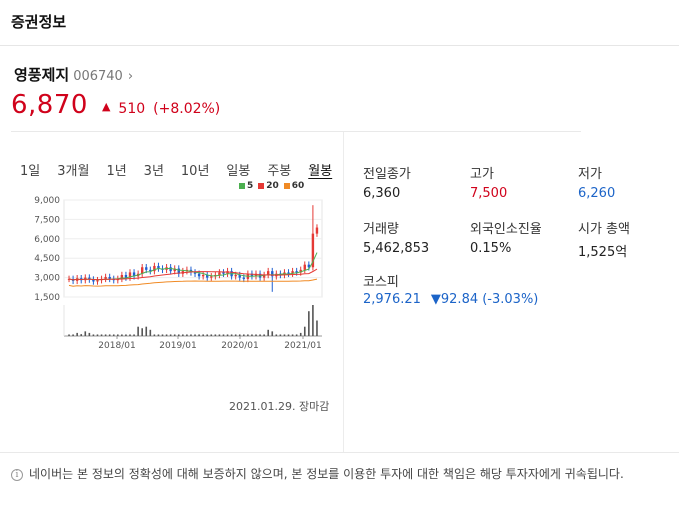  I want to click on tab-weekly: 주봉, so click(279, 171).